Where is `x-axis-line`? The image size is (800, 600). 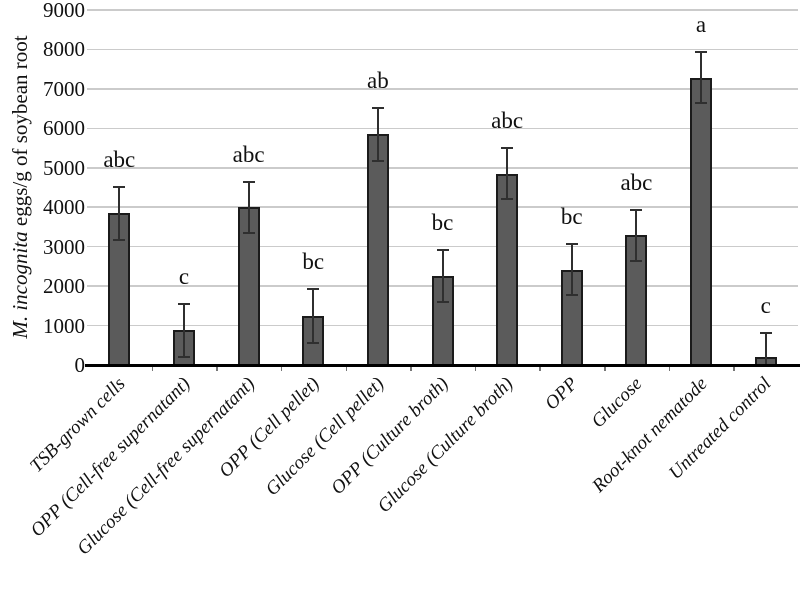
x-axis-line is located at coordinates (442, 365).